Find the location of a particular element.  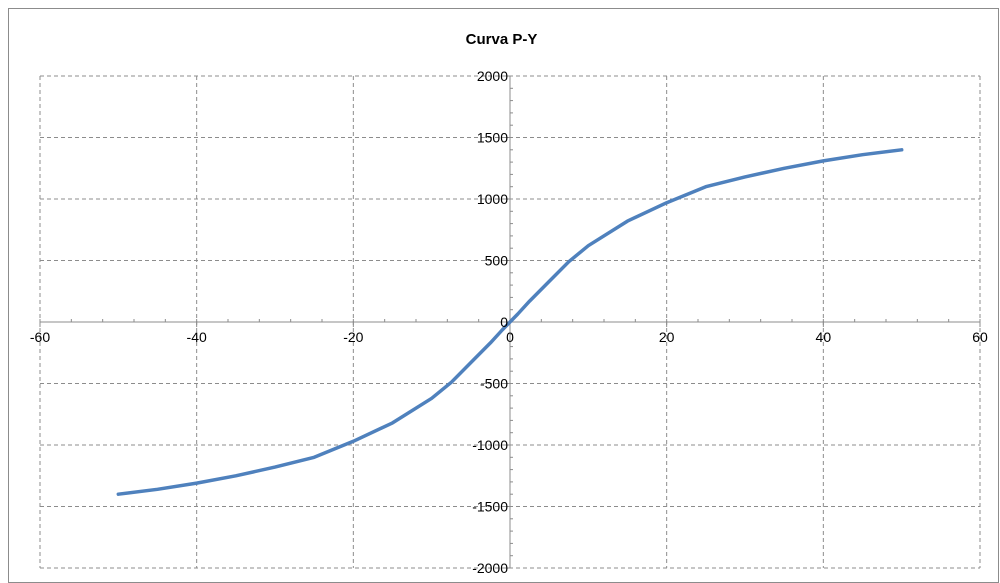

x-tick-label: 60 is located at coordinates (980, 337).